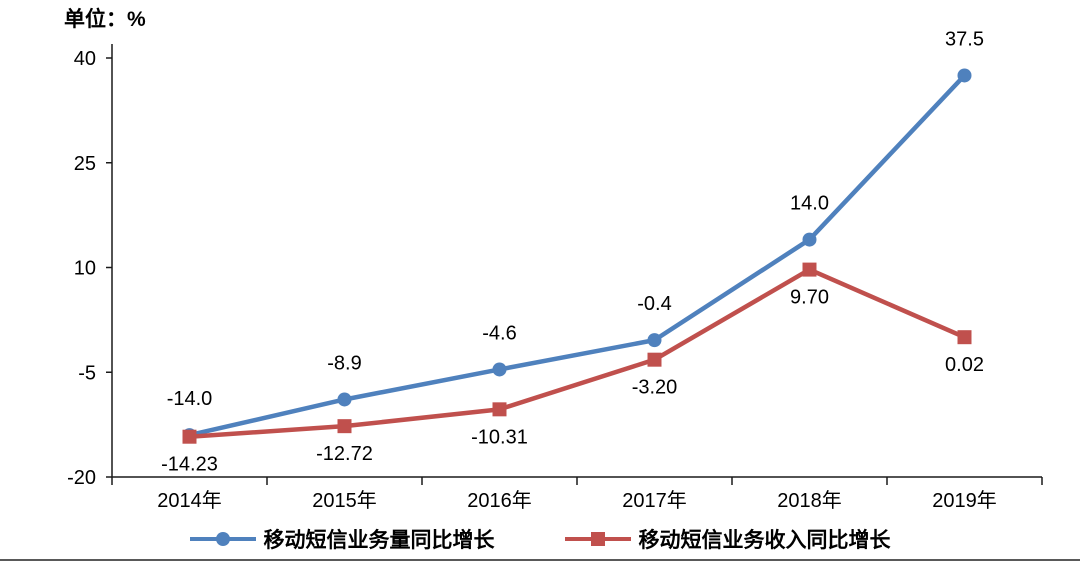  I want to click on bottom-divider, so click(540, 560).